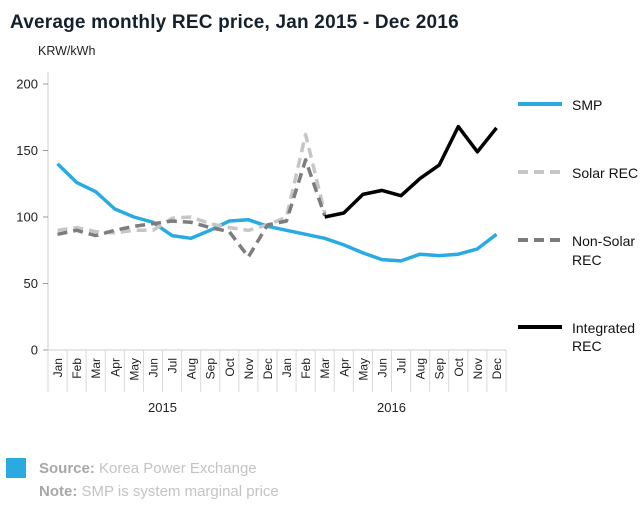  Describe the element at coordinates (67, 468) in the screenshot. I see `source-label: Source:` at that location.